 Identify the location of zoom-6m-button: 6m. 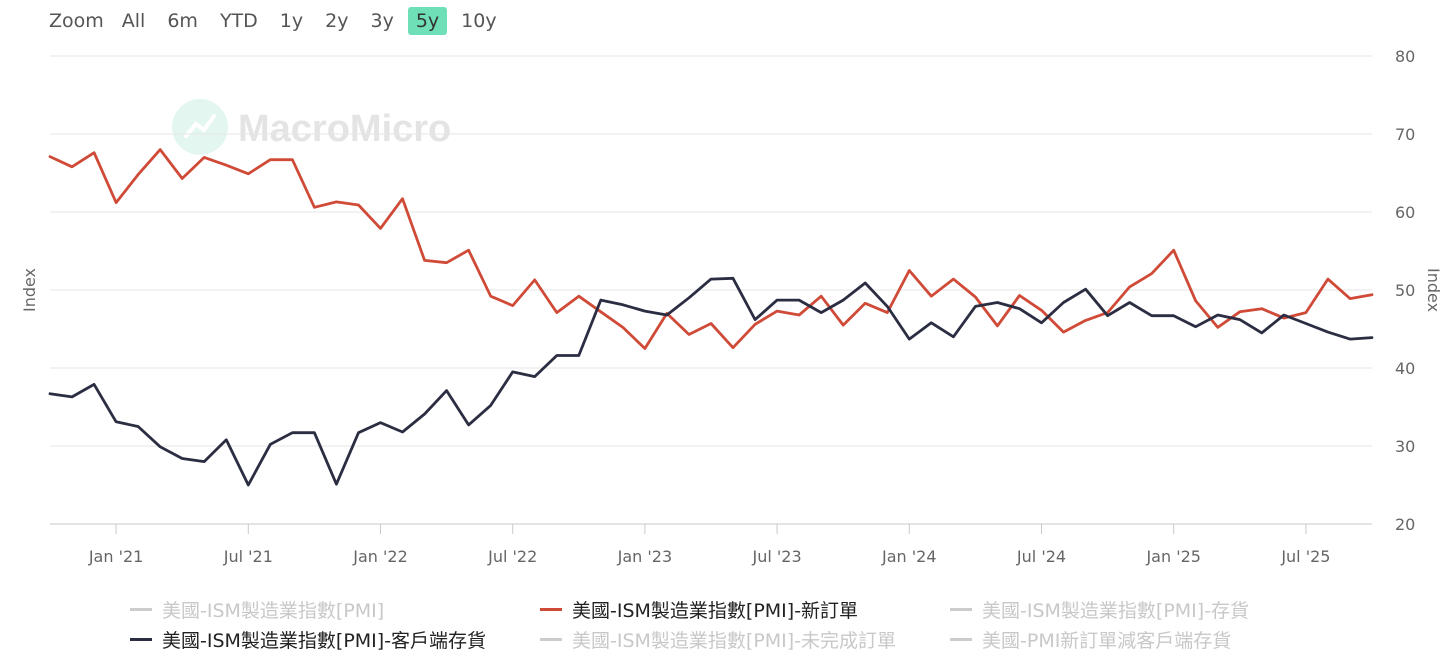
(182, 21).